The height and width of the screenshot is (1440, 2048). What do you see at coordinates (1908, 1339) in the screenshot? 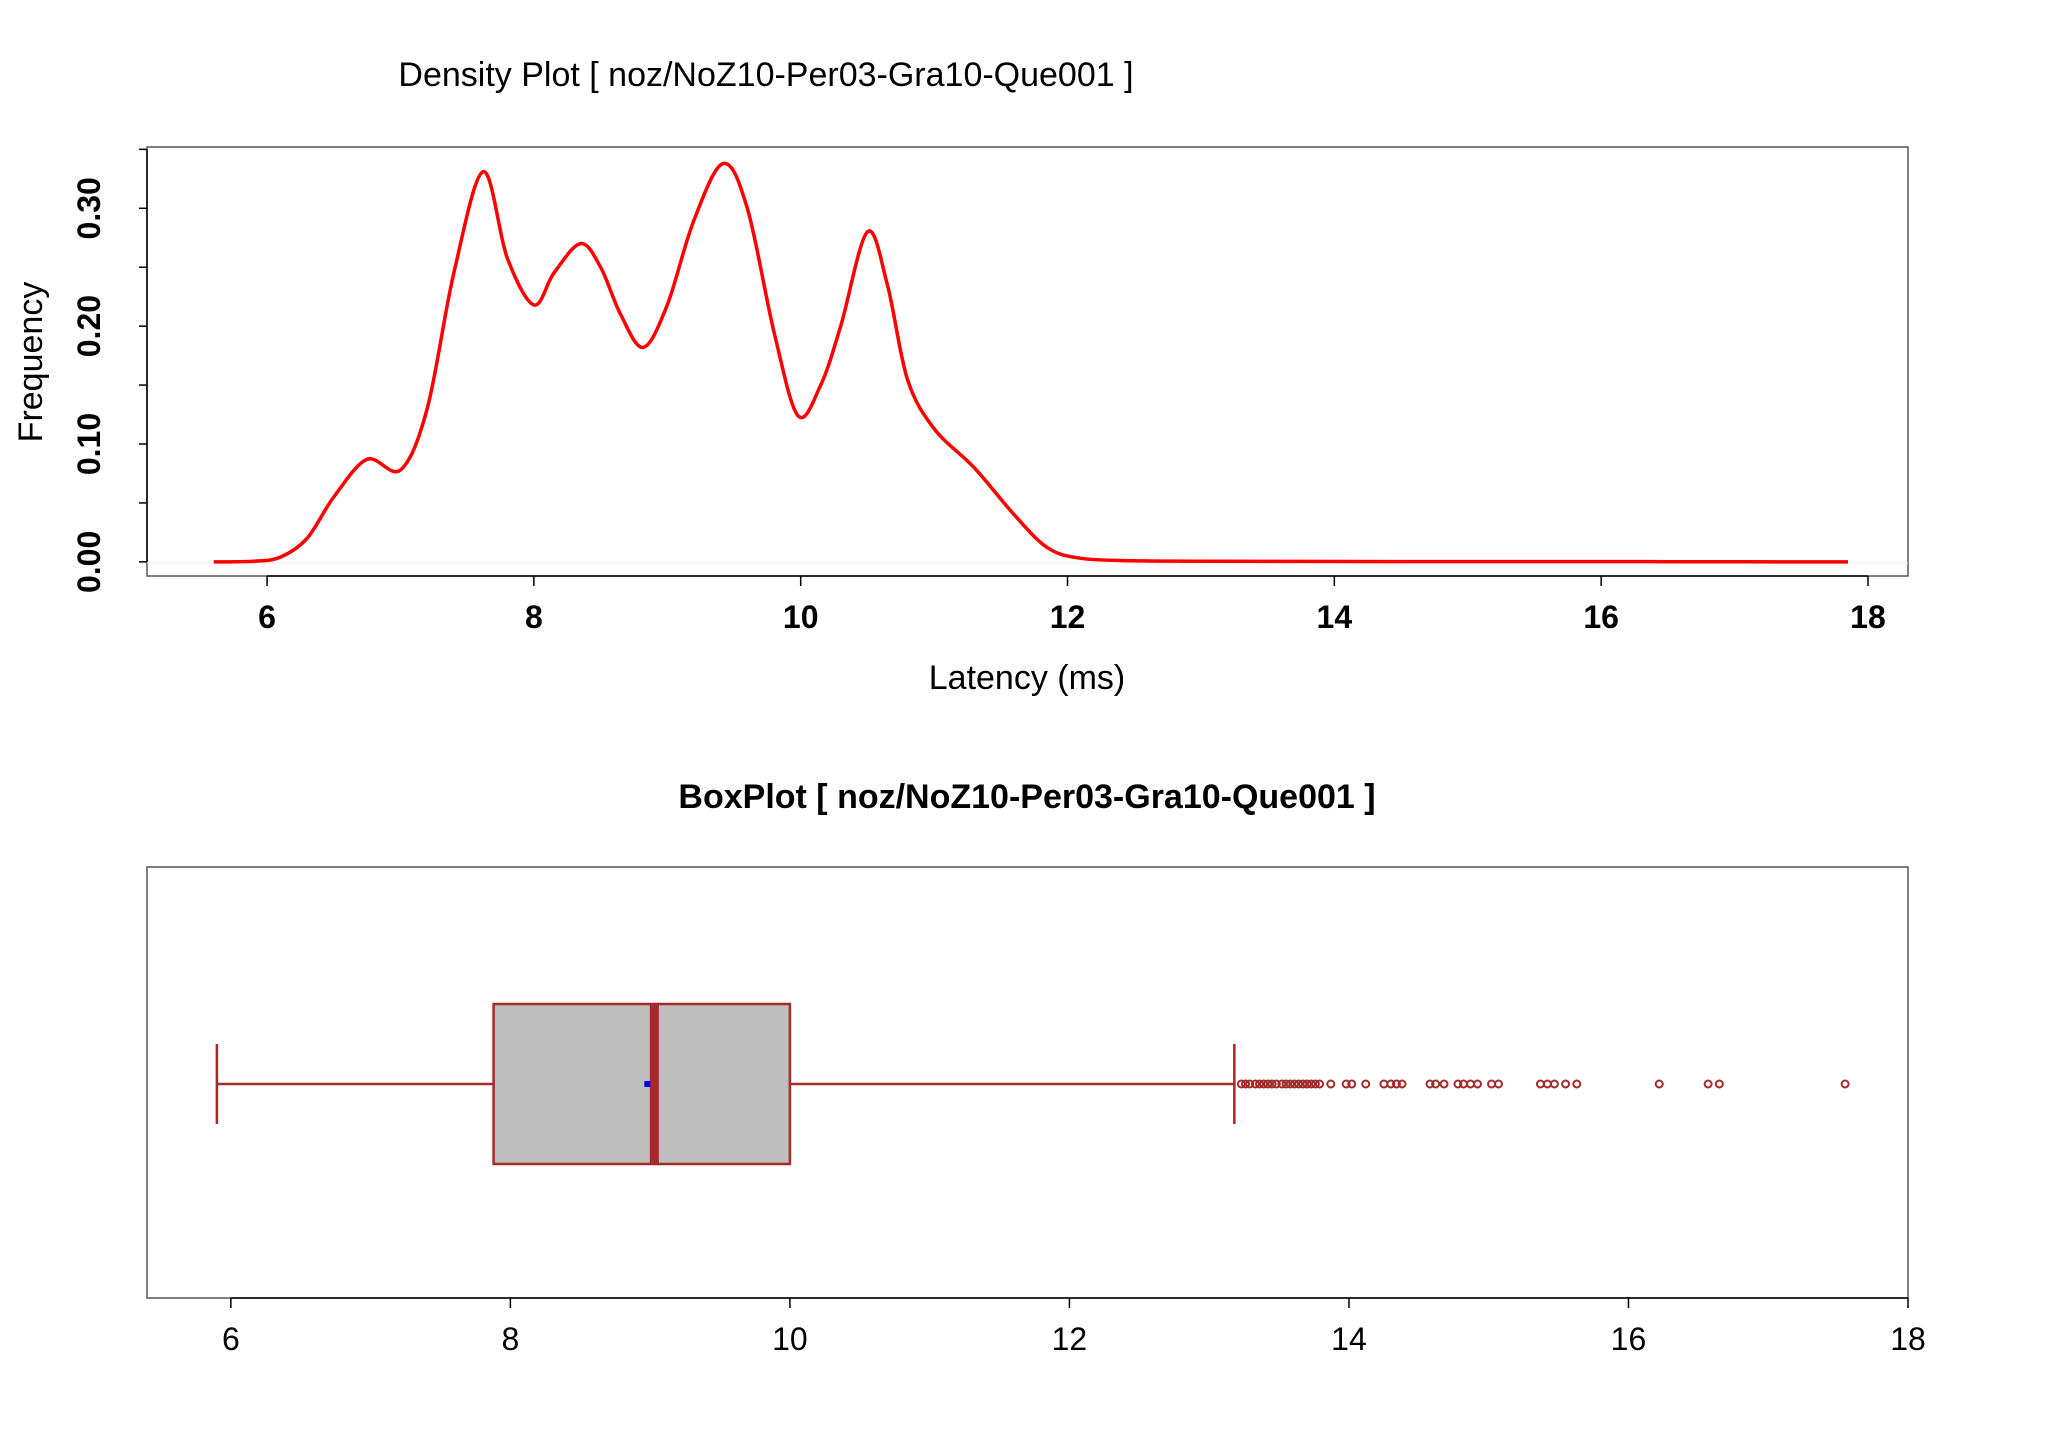
I see `boxplot-x-tick-label: 18` at bounding box center [1908, 1339].